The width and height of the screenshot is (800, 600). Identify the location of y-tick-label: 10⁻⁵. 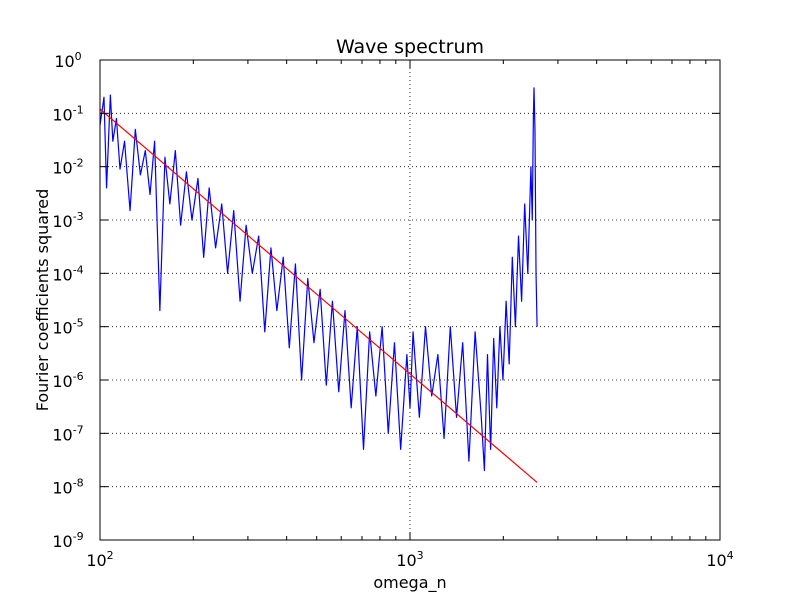
(67, 327).